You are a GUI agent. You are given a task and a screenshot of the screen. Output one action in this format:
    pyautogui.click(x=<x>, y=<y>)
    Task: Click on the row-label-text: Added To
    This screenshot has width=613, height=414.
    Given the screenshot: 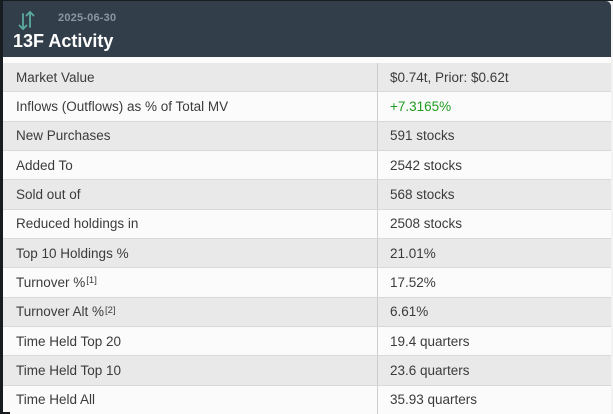 What is the action you would take?
    pyautogui.click(x=44, y=165)
    